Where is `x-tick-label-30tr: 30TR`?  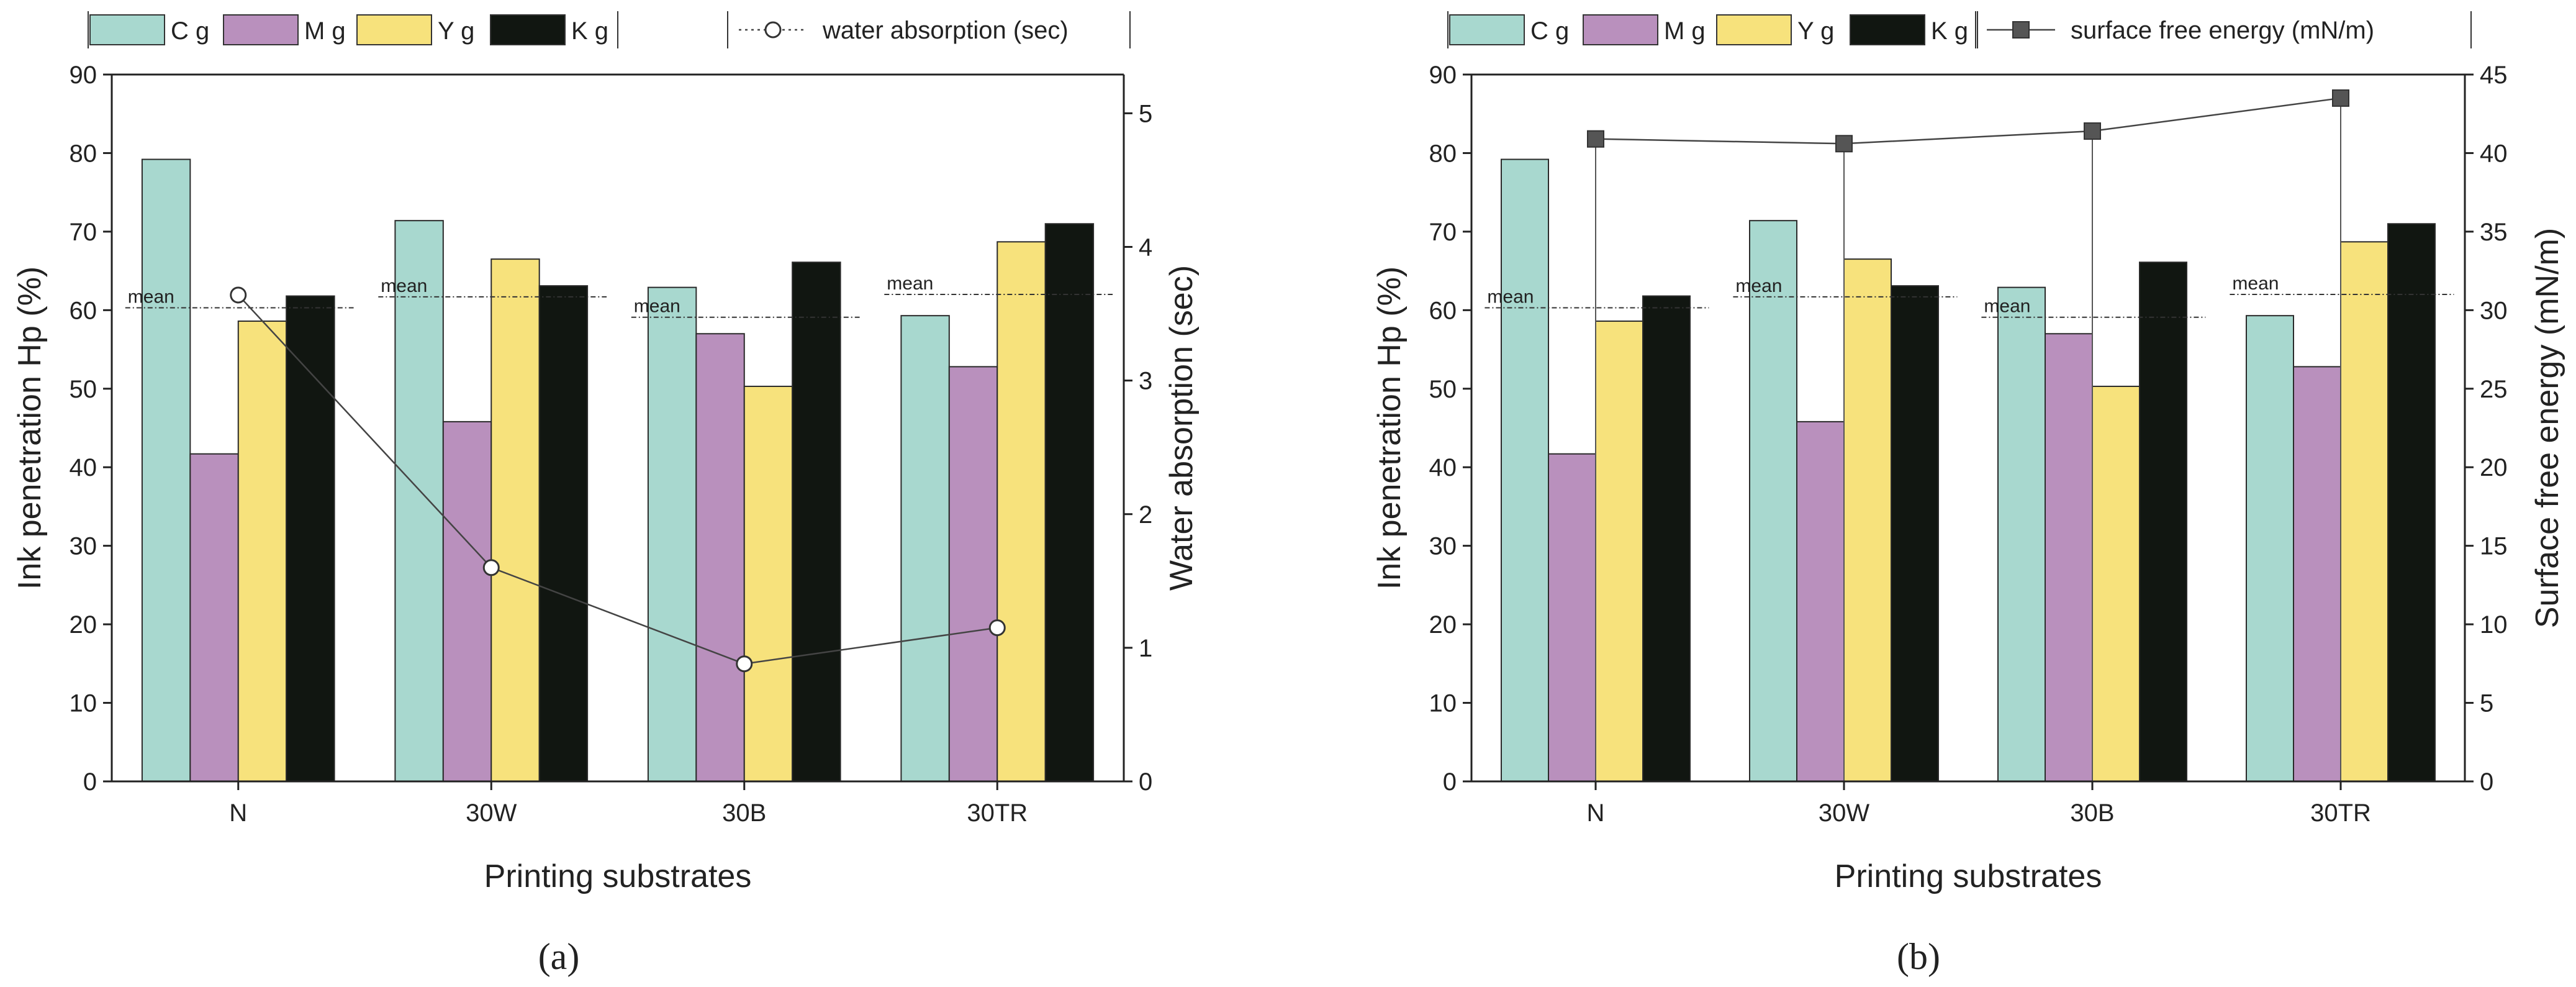 x-tick-label-30tr: 30TR is located at coordinates (997, 813).